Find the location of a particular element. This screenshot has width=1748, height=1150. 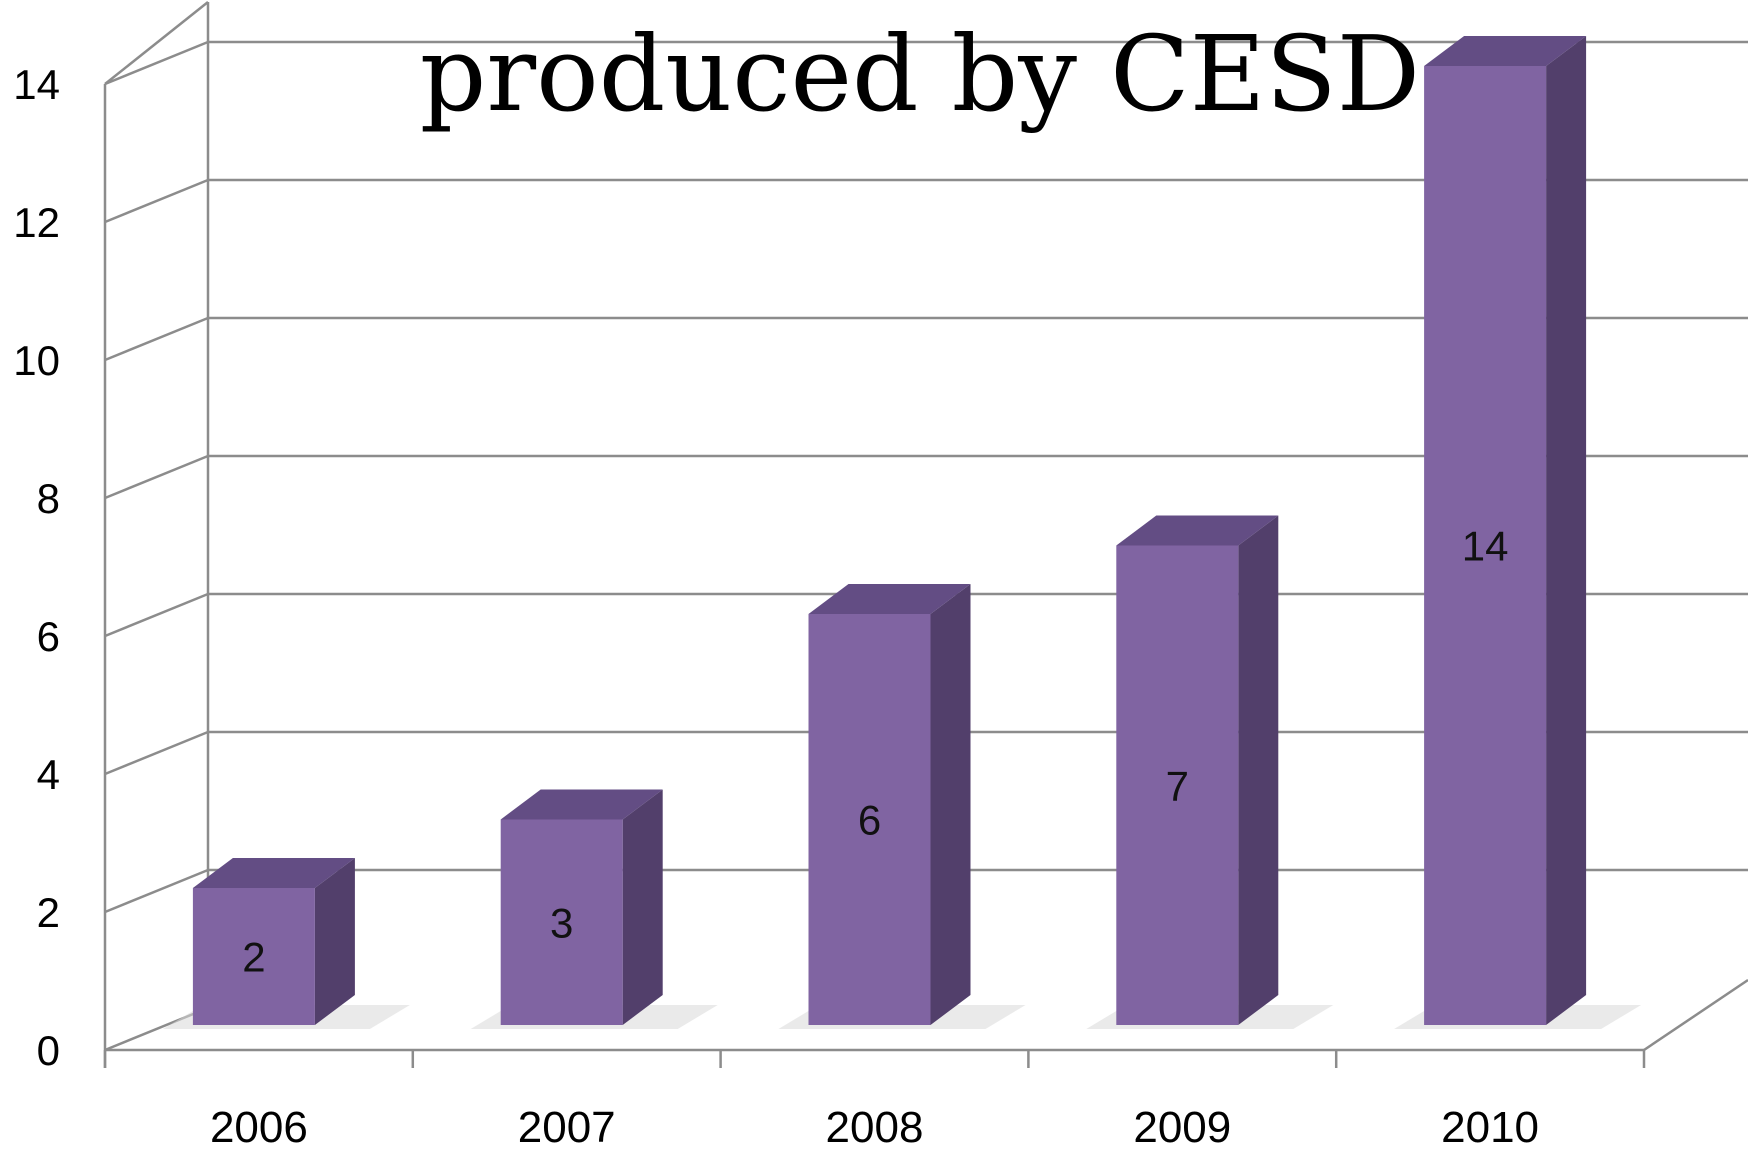

data-label: 6 is located at coordinates (869, 820).